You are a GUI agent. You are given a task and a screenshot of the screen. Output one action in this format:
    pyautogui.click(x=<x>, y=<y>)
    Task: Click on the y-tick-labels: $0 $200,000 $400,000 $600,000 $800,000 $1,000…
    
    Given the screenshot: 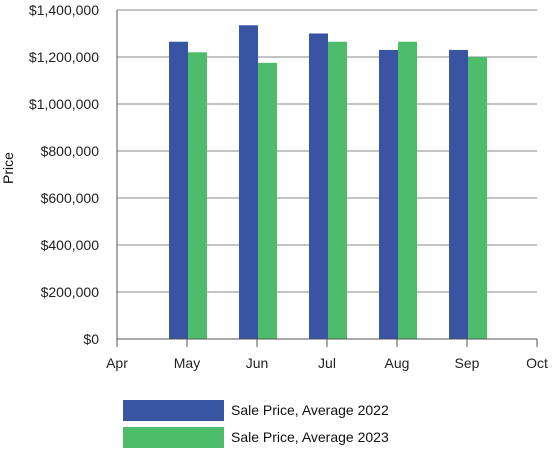 What is the action you would take?
    pyautogui.click(x=64, y=174)
    